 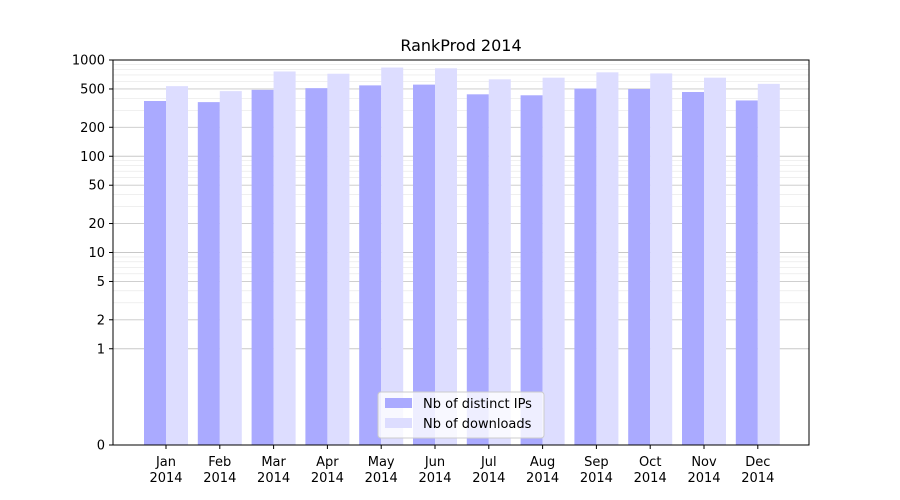 What do you see at coordinates (703, 470) in the screenshot?
I see `x-tick-label: Nov 2014` at bounding box center [703, 470].